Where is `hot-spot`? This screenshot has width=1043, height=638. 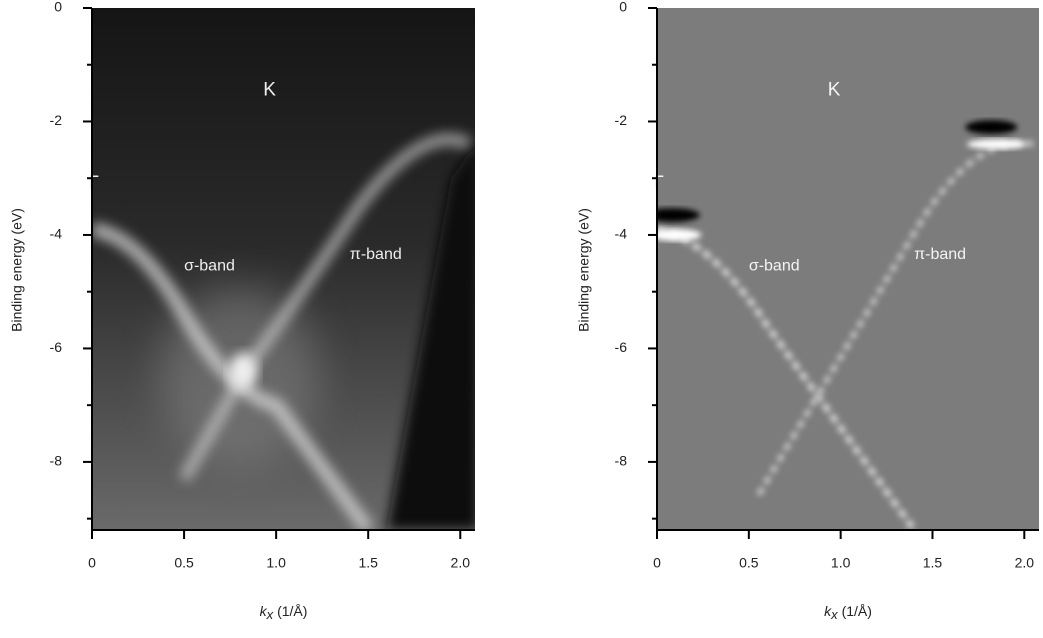 hot-spot is located at coordinates (242, 371).